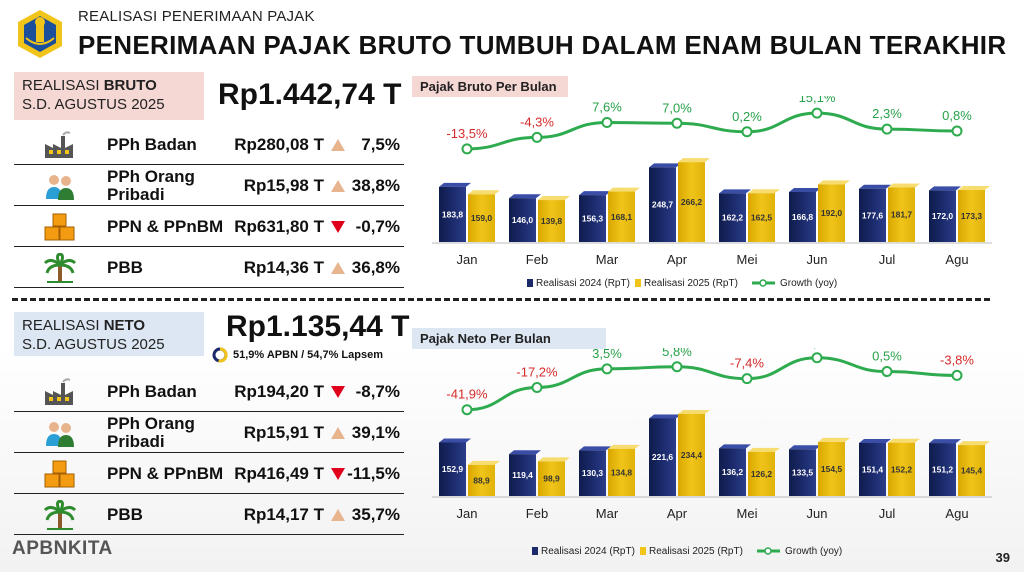 The image size is (1024, 572). What do you see at coordinates (481, 480) in the screenshot?
I see `bar-label-2025: 88,9` at bounding box center [481, 480].